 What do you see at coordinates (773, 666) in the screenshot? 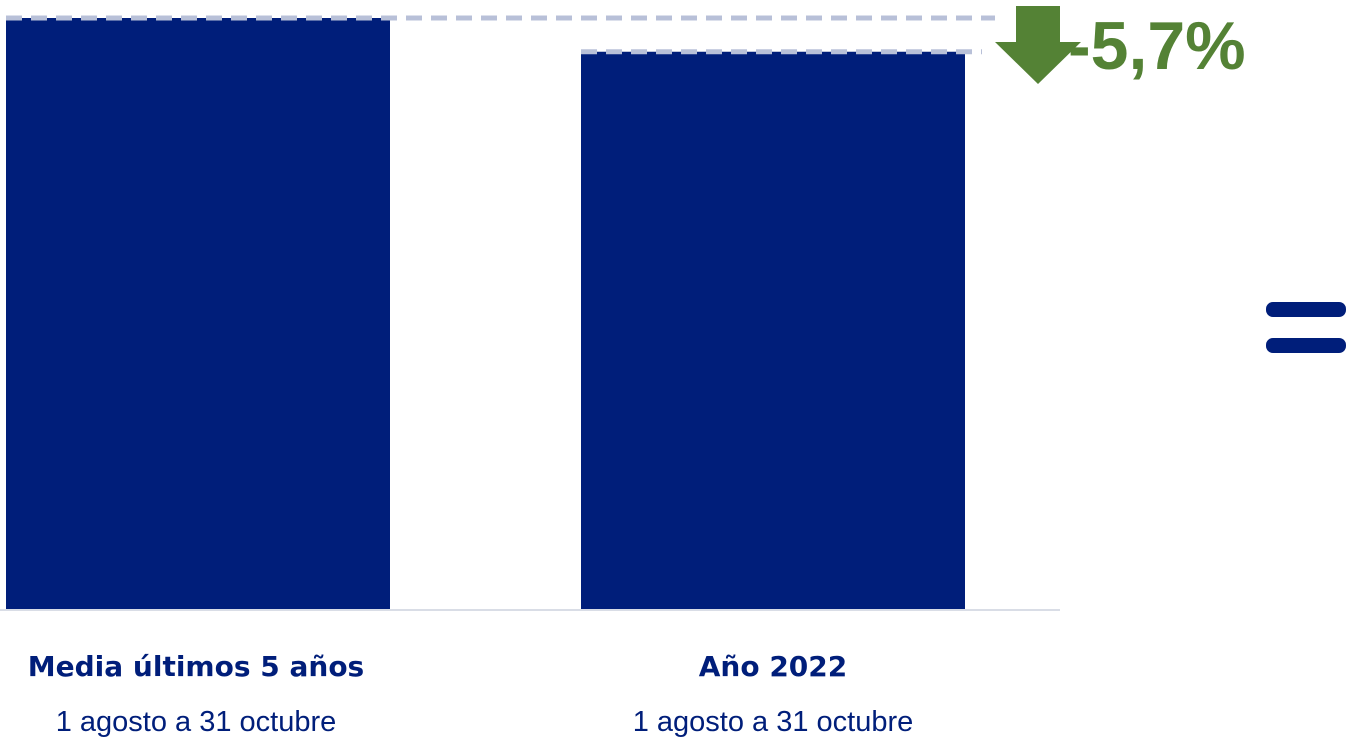
I see `category-label: Año 2022` at bounding box center [773, 666].